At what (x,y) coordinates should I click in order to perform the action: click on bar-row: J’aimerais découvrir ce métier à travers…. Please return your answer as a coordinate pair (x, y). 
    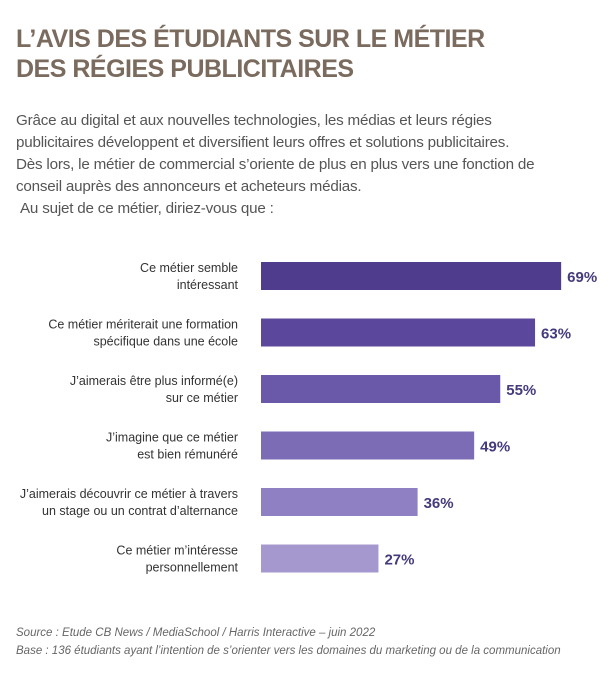
    Looking at the image, I should click on (237, 502).